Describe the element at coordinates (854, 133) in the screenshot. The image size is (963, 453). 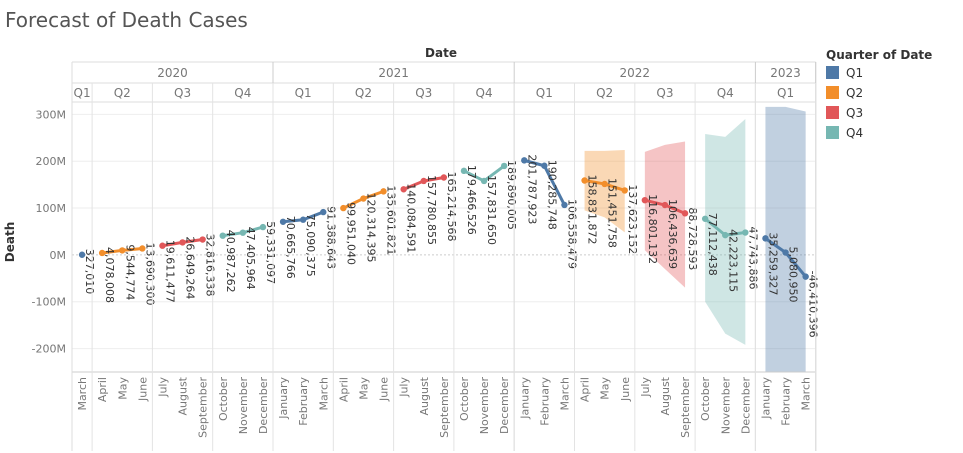
I see `legend-item: Q4` at that location.